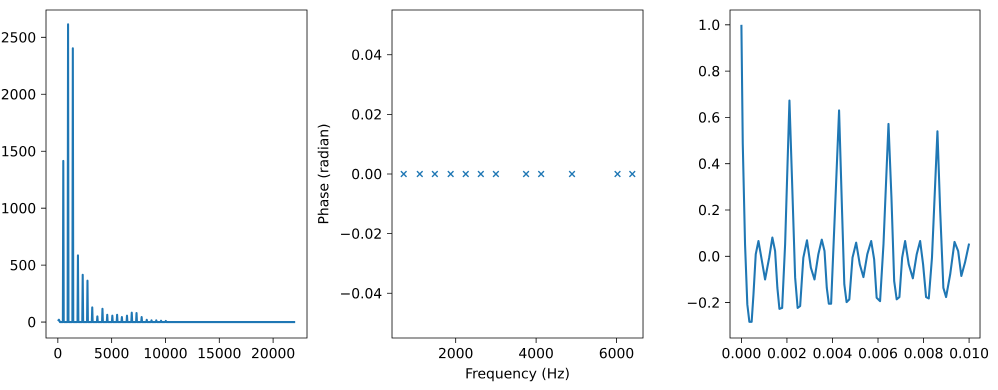  I want to click on x-tick-label: 0.002, so click(787, 353).